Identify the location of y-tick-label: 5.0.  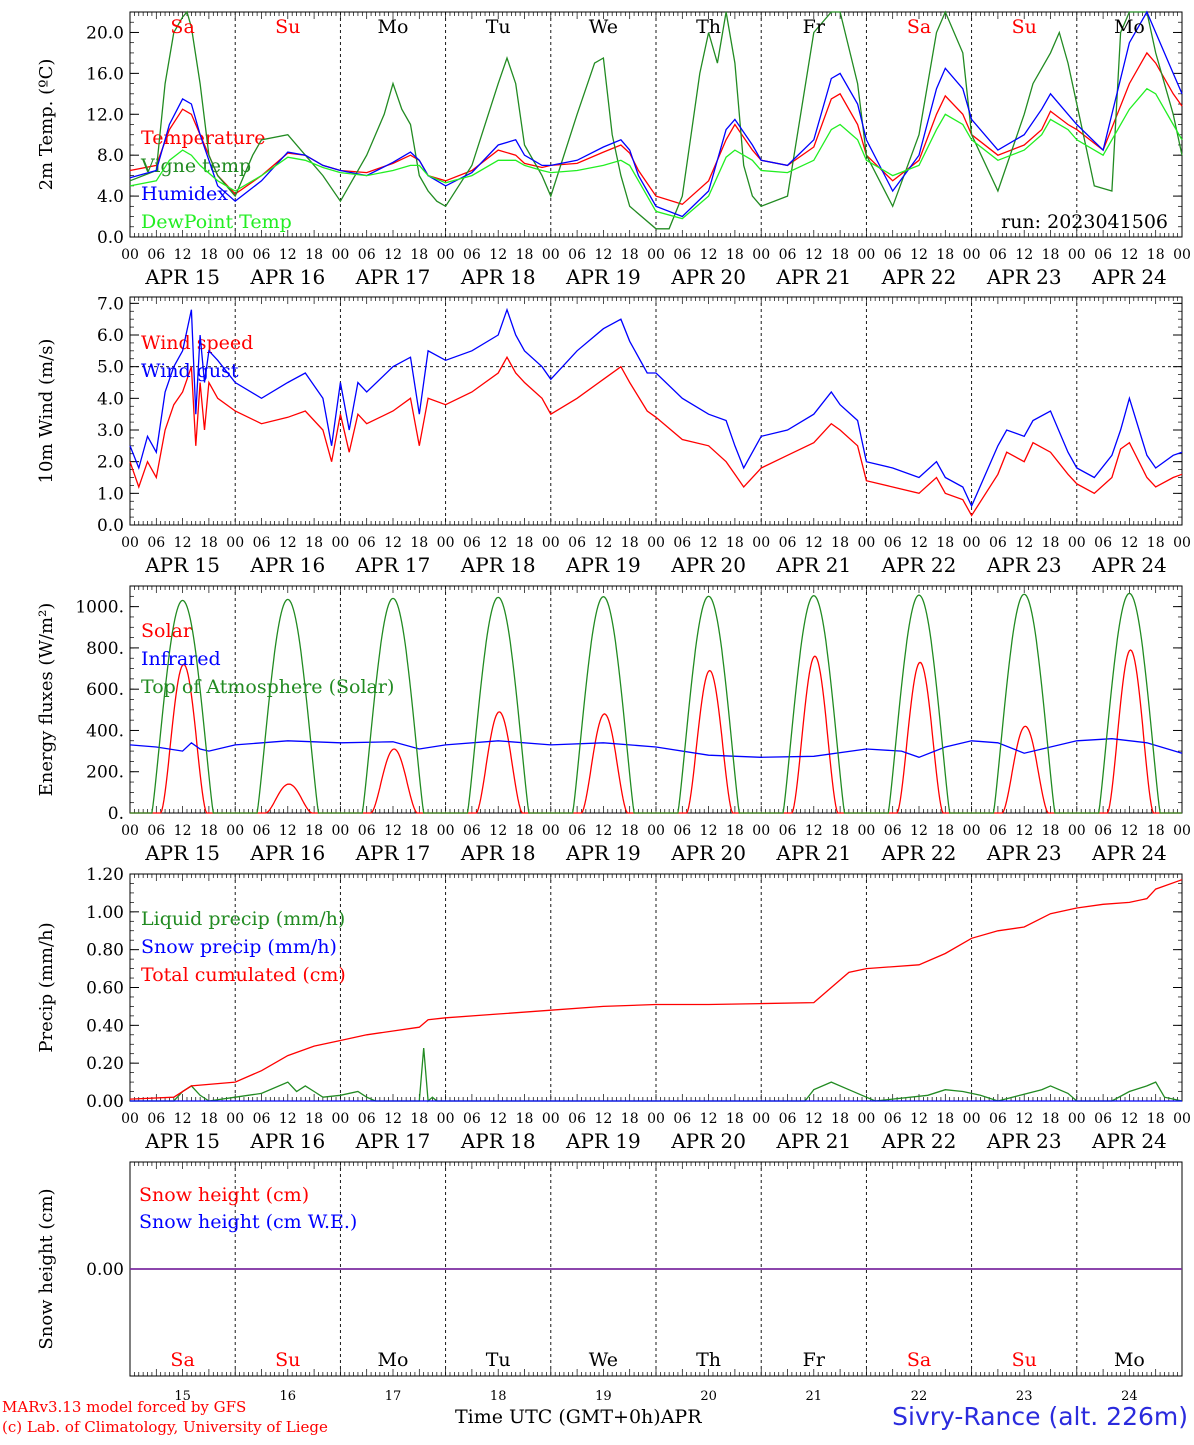
(110, 368).